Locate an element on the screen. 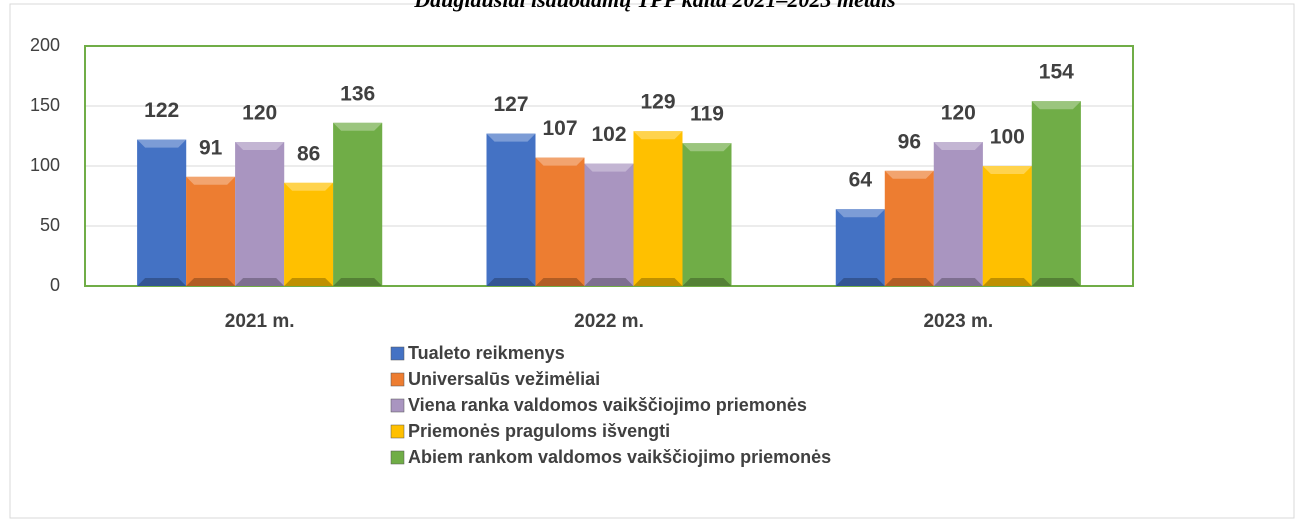 This screenshot has height=519, width=1295. data-label: 86 is located at coordinates (308, 153).